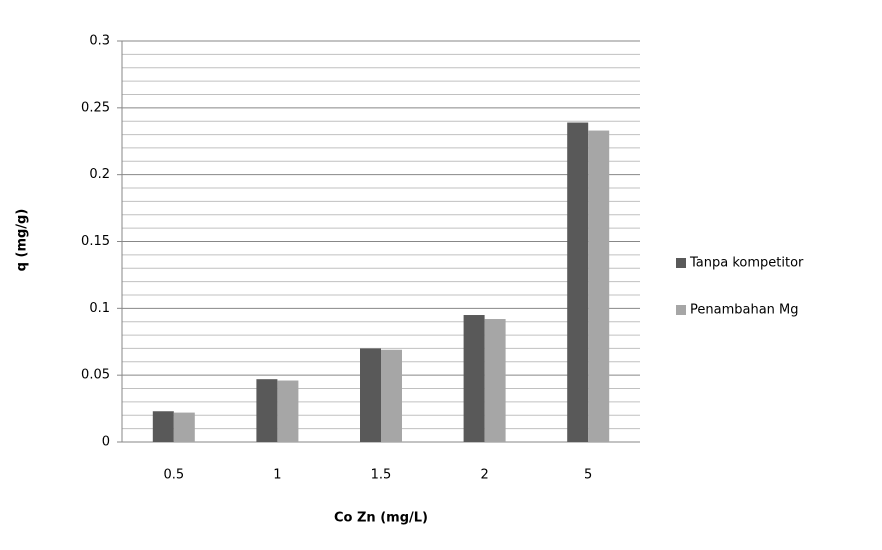 This screenshot has width=882, height=550. I want to click on legend-label: Penambahan Mg, so click(744, 310).